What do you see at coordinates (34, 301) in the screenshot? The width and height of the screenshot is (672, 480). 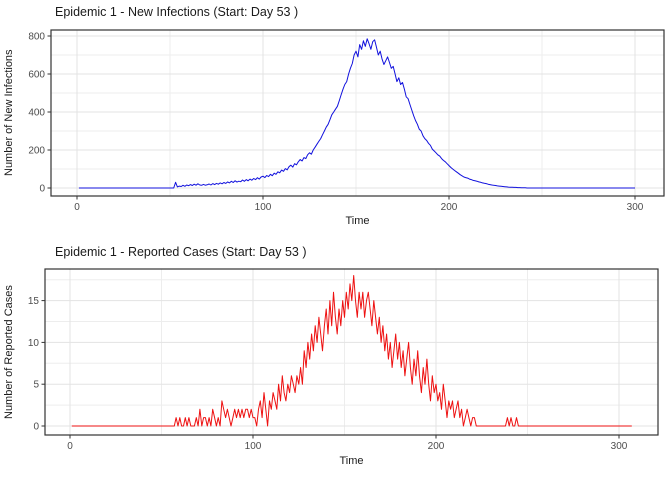 I see `y-tick-label: 15` at bounding box center [34, 301].